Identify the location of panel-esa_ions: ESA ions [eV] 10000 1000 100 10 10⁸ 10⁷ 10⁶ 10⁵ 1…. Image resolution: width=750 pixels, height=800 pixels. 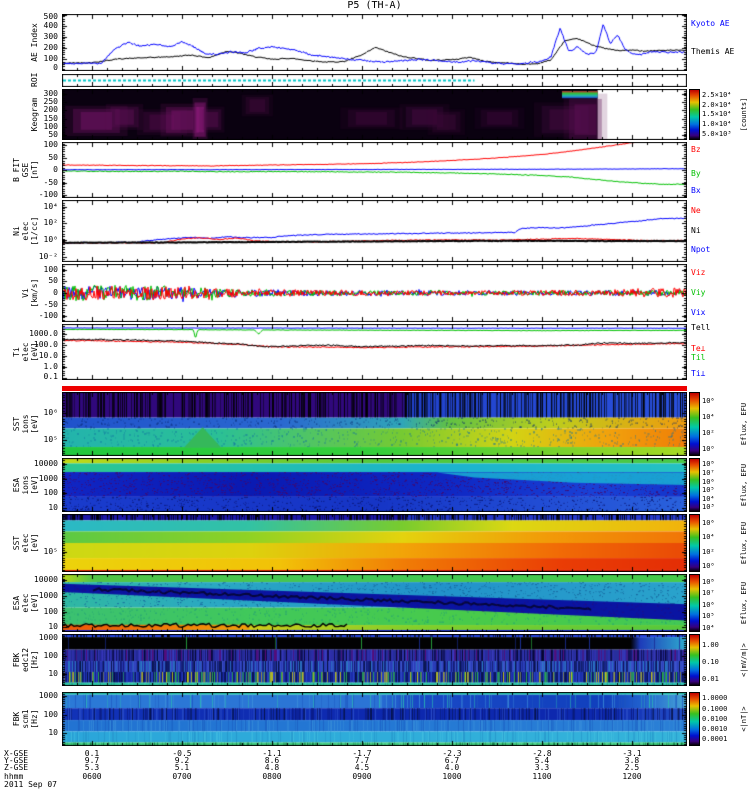
(375, 485).